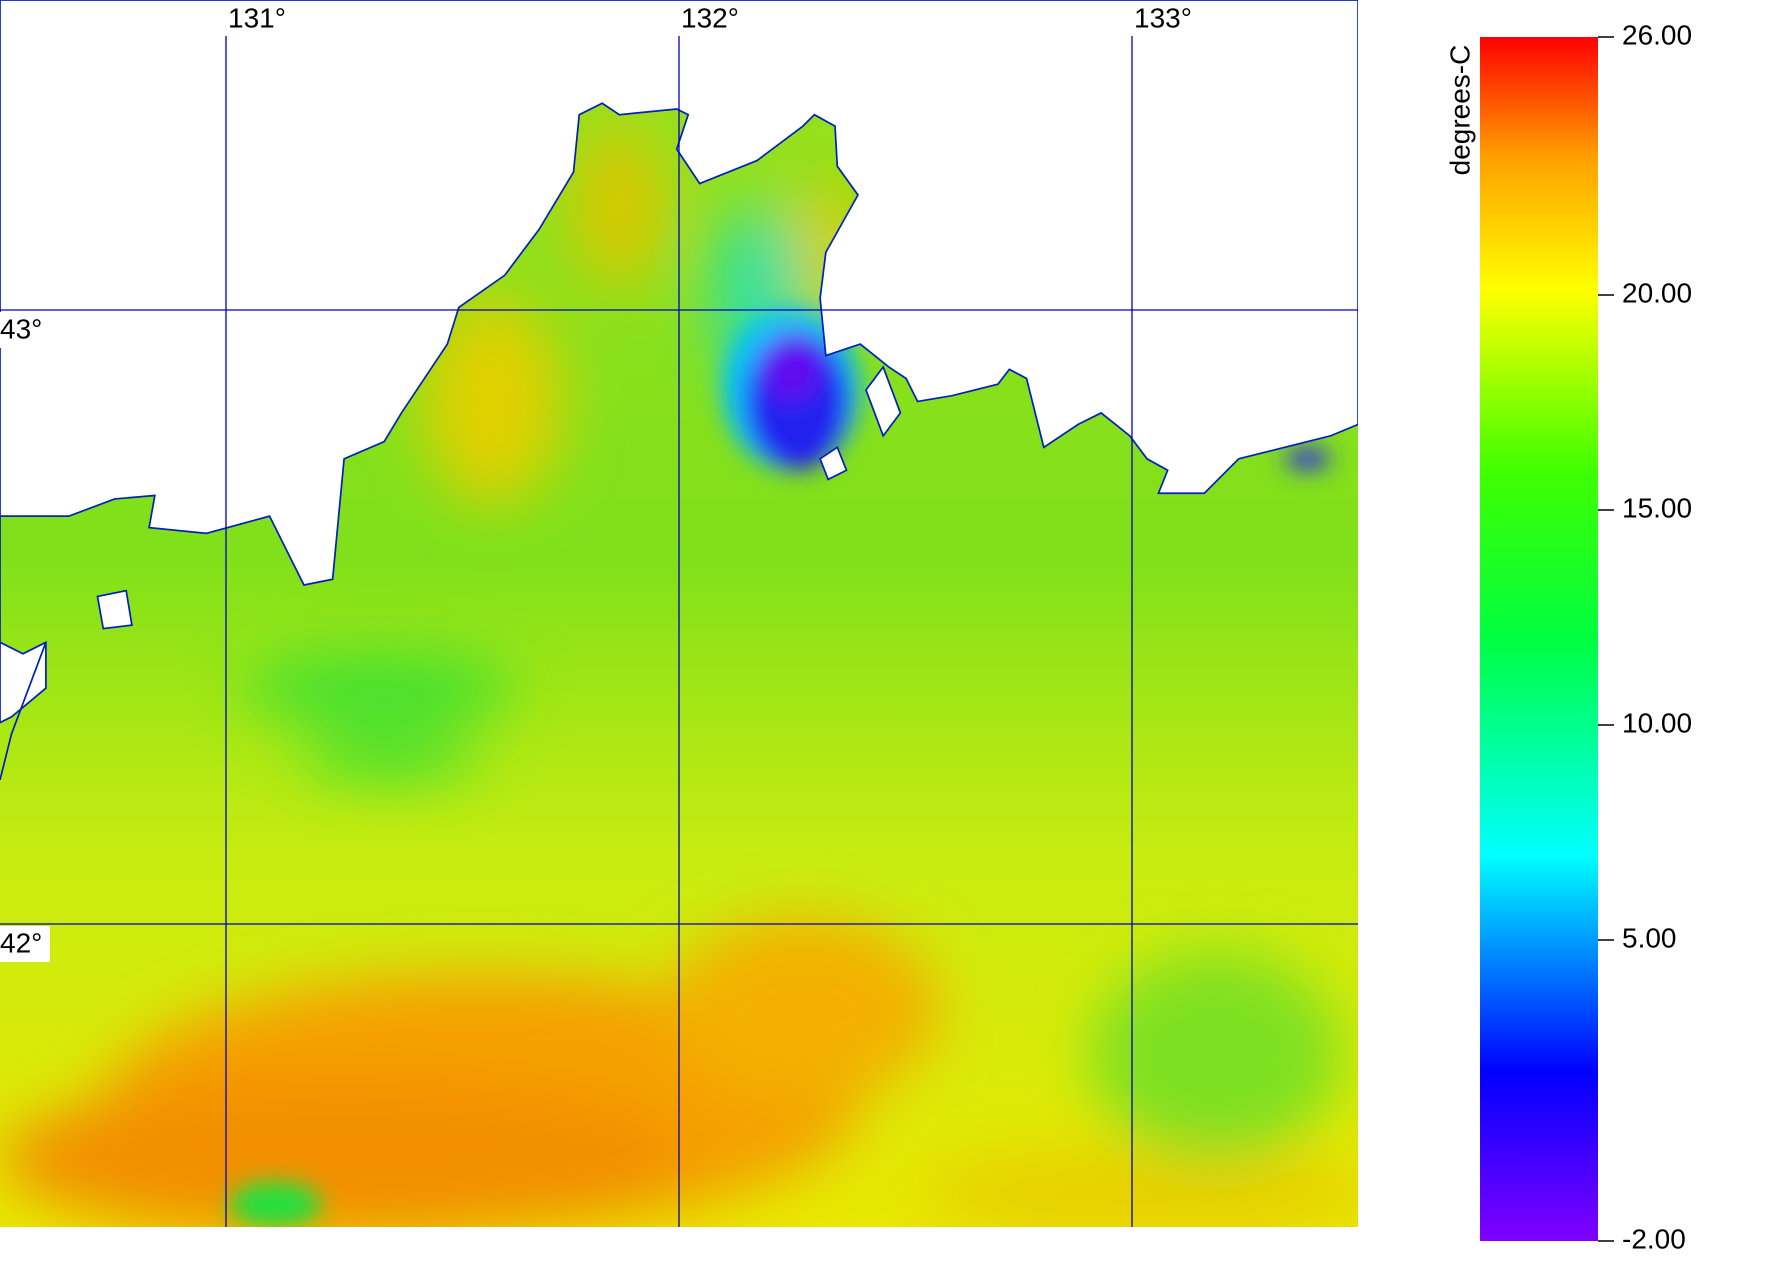 This screenshot has width=1789, height=1277. I want to click on colorbar-tick-label: 20.00, so click(1657, 292).